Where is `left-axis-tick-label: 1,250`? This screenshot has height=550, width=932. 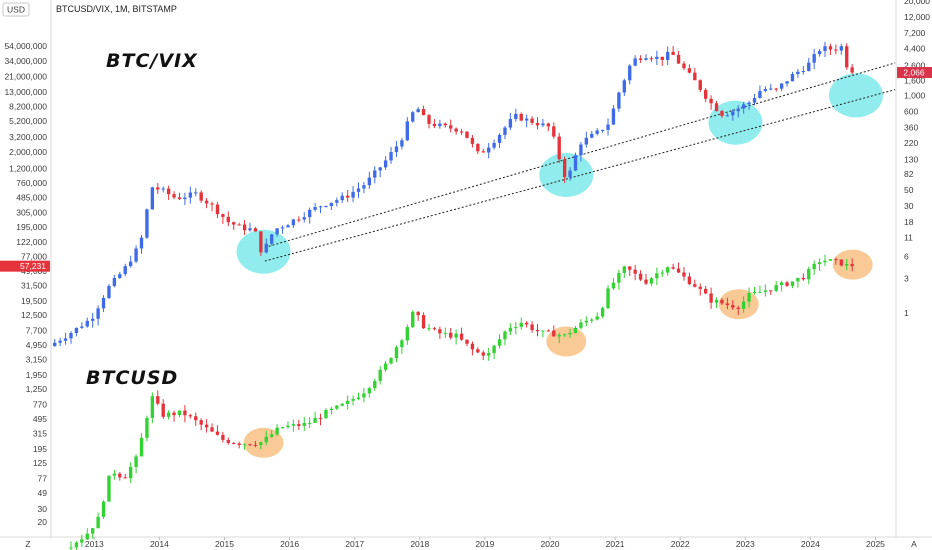 left-axis-tick-label: 1,250 is located at coordinates (37, 389).